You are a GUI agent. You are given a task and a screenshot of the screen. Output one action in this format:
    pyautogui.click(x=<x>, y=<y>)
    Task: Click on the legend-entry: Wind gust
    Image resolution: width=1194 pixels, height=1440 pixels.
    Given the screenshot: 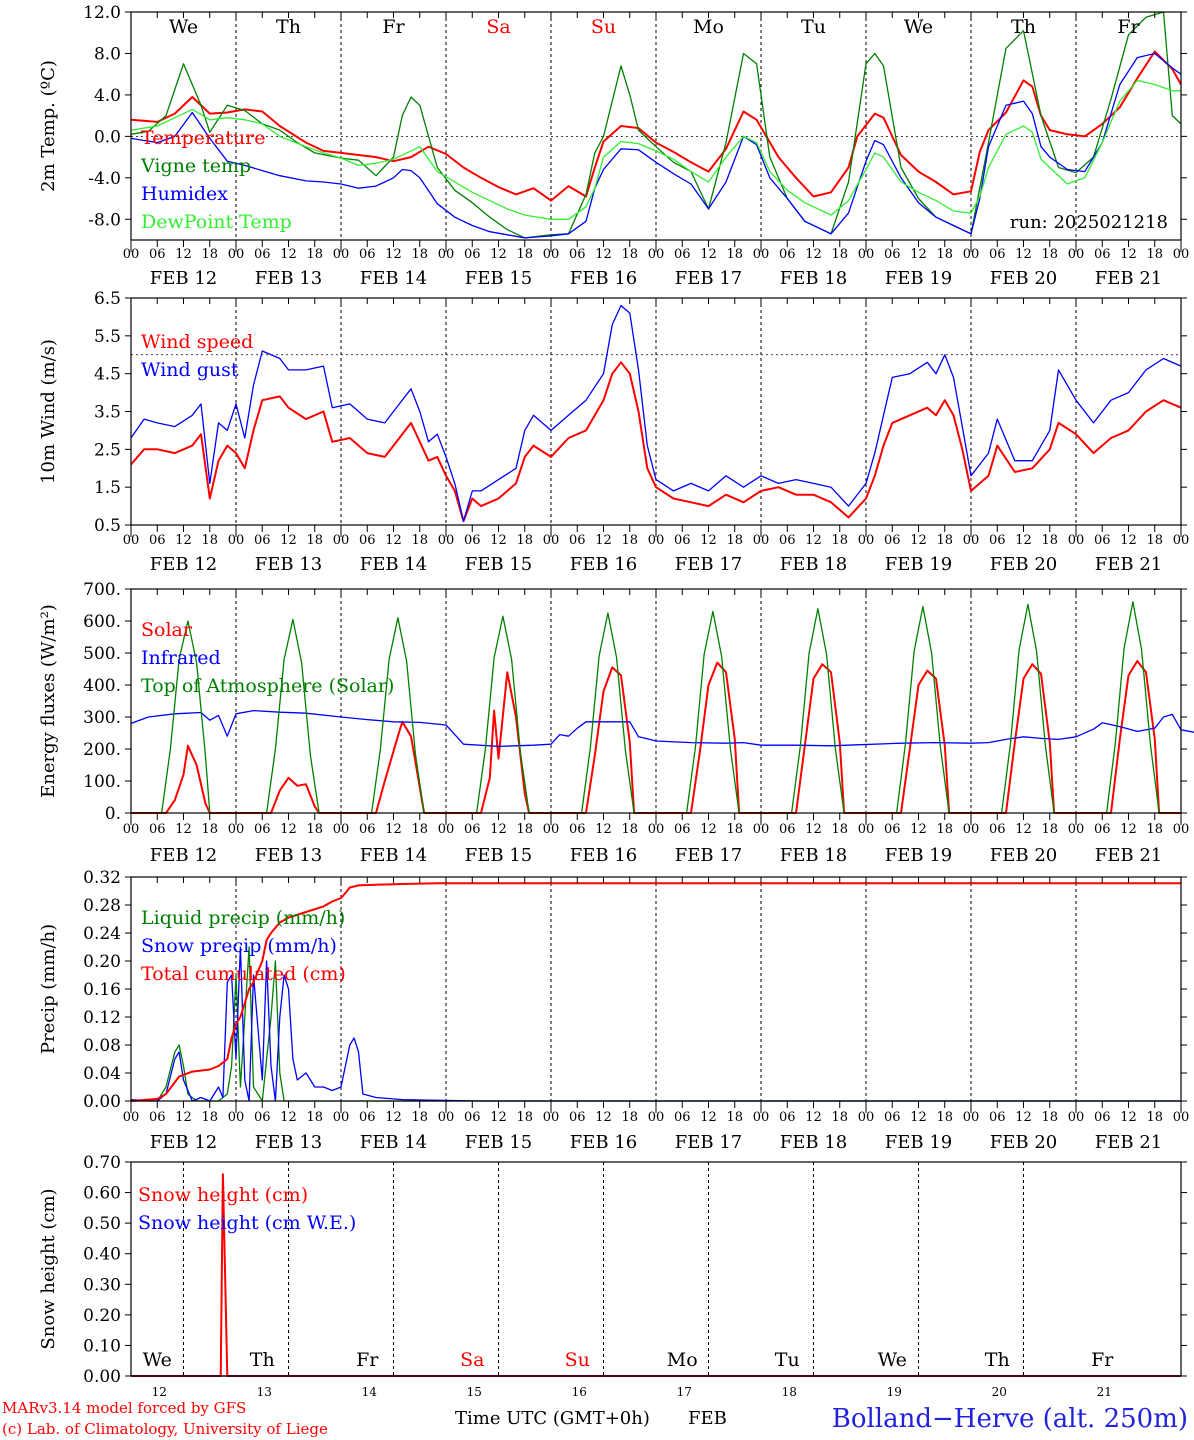 What is the action you would take?
    pyautogui.click(x=190, y=370)
    